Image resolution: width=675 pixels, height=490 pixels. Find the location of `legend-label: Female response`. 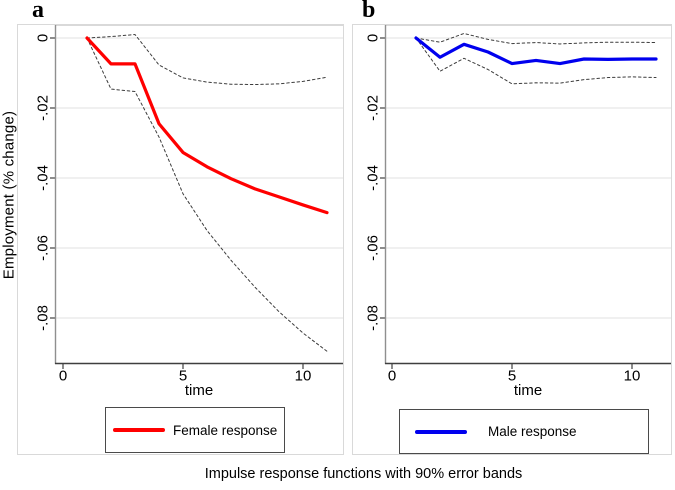

legend-label: Female response is located at coordinates (225, 430).